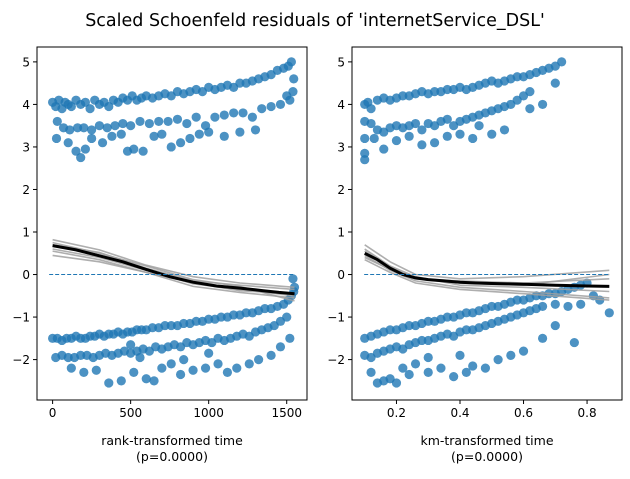 This screenshot has height=479, width=630. I want to click on y-tick-label: 1, so click(26, 233).